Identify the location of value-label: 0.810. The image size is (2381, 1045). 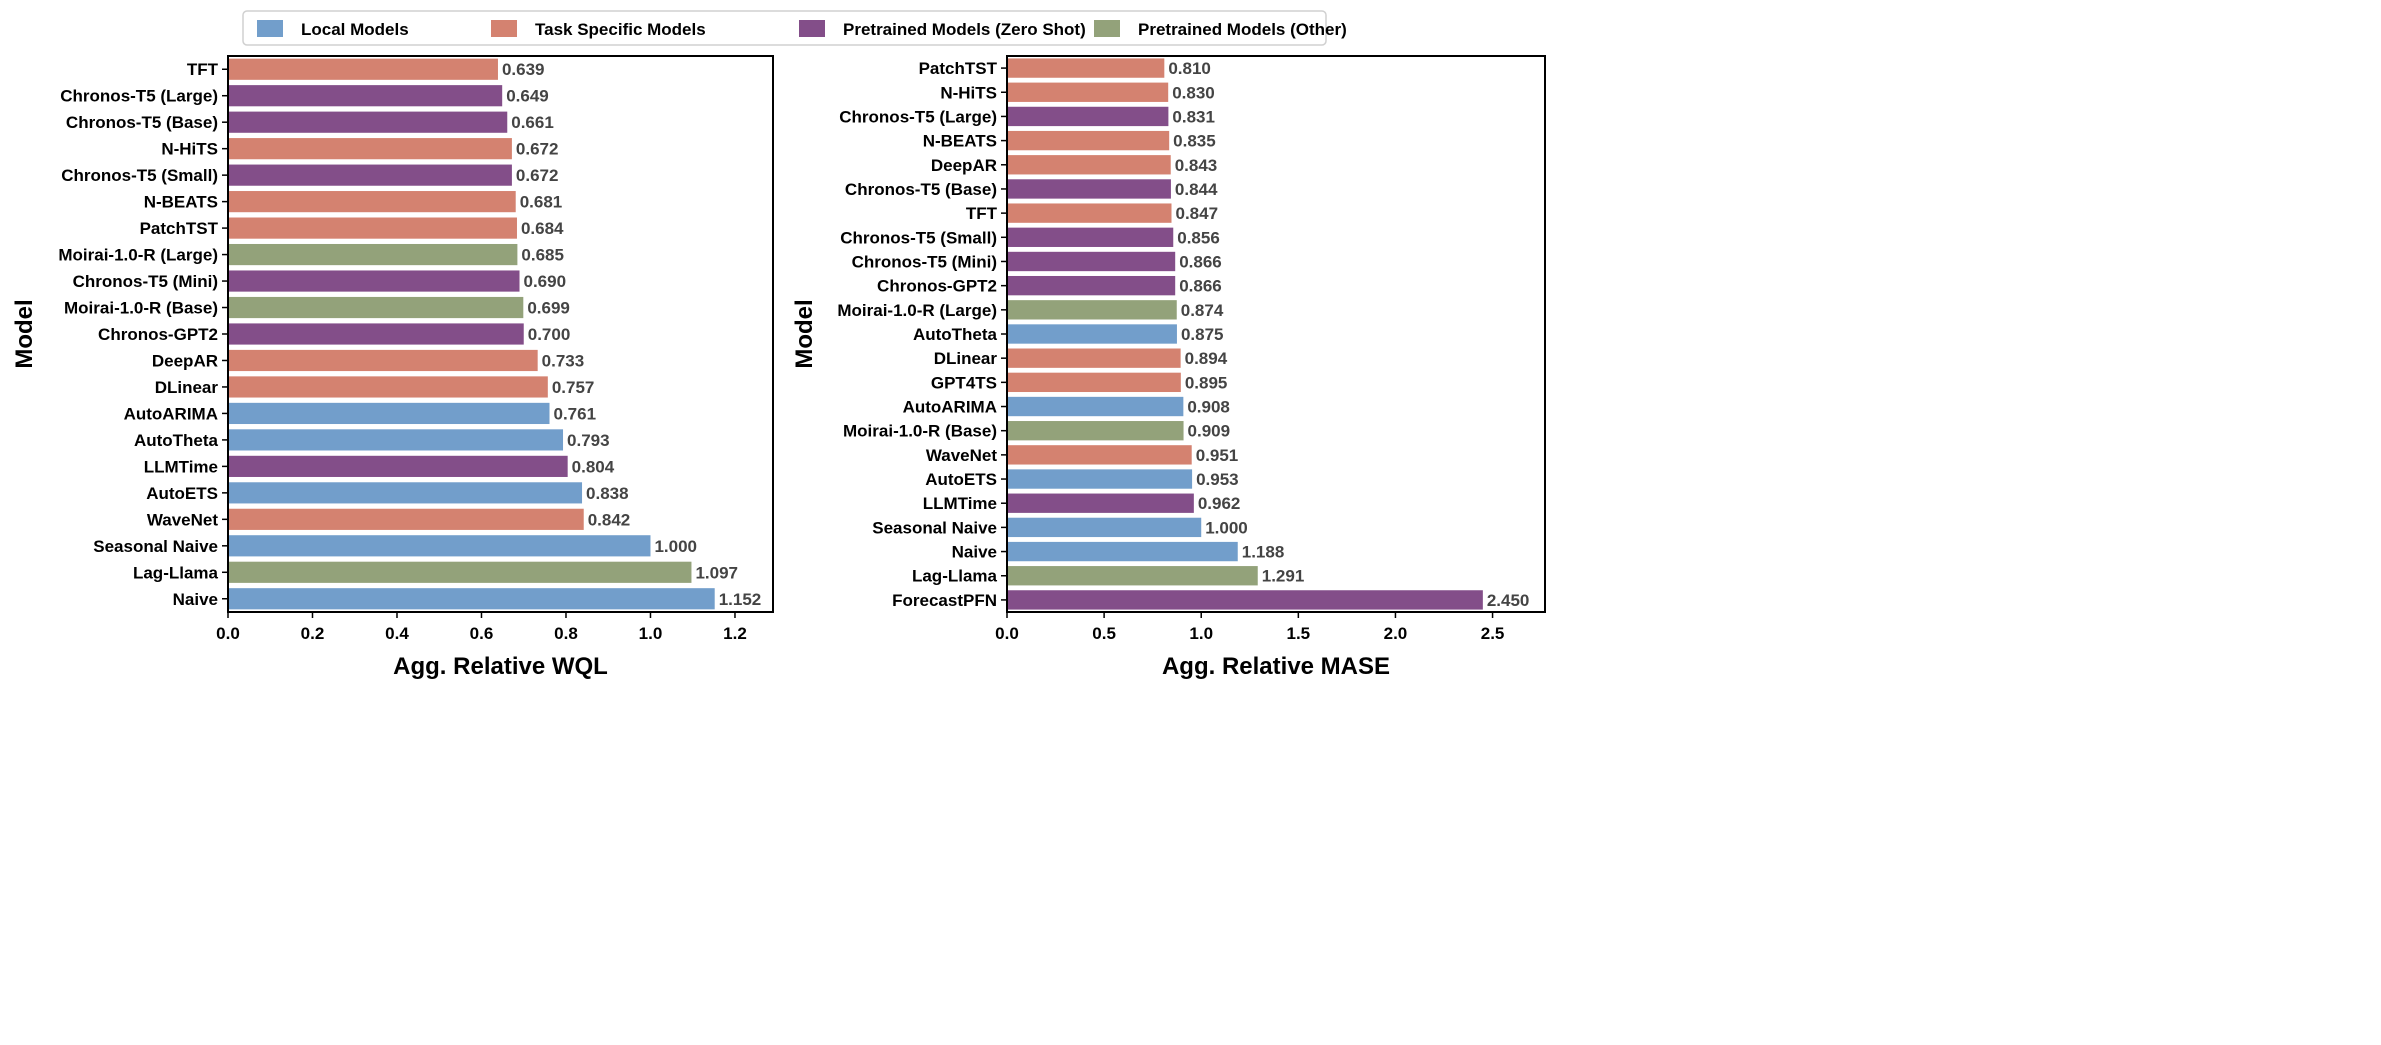
(1189, 68).